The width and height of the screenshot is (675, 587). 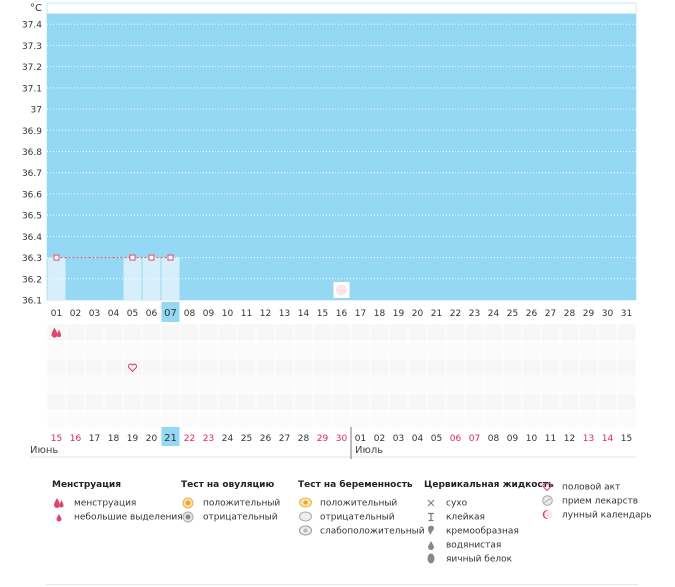 What do you see at coordinates (32, 174) in the screenshot?
I see `y-tick-label: 36.7` at bounding box center [32, 174].